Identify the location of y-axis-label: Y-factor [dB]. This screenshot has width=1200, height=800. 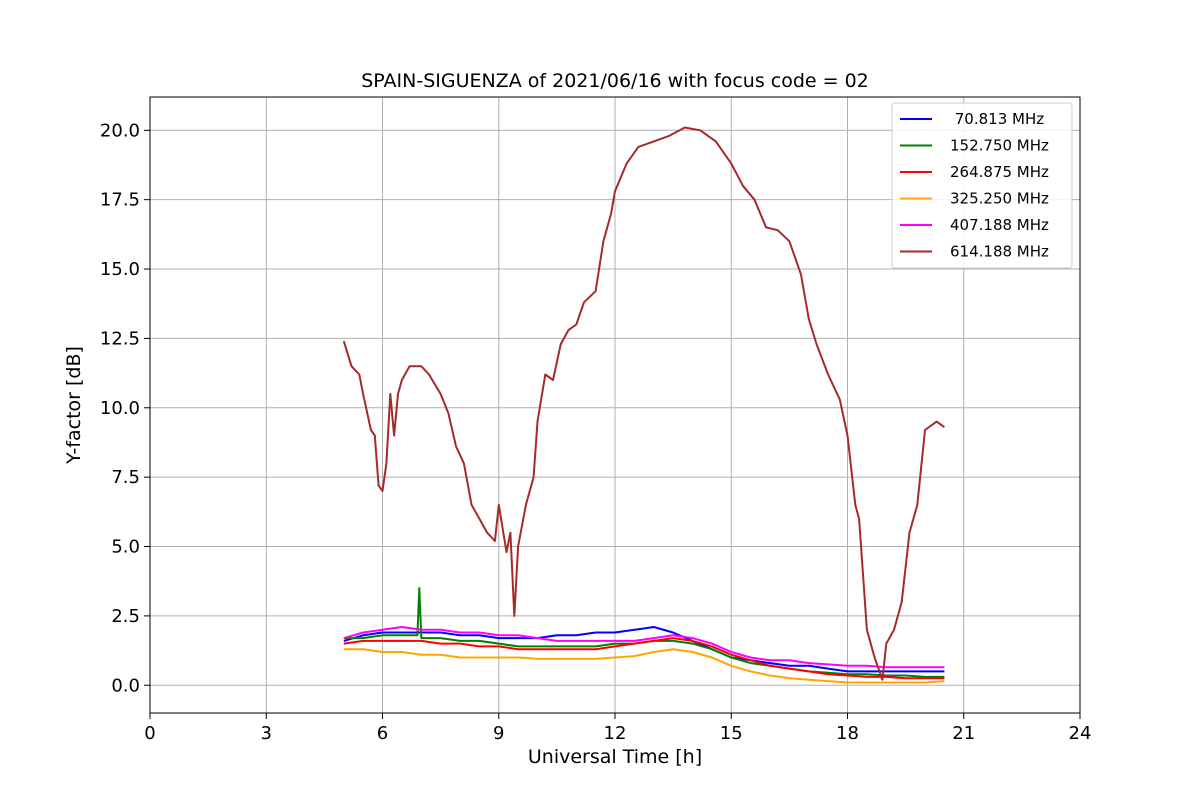
(74, 405).